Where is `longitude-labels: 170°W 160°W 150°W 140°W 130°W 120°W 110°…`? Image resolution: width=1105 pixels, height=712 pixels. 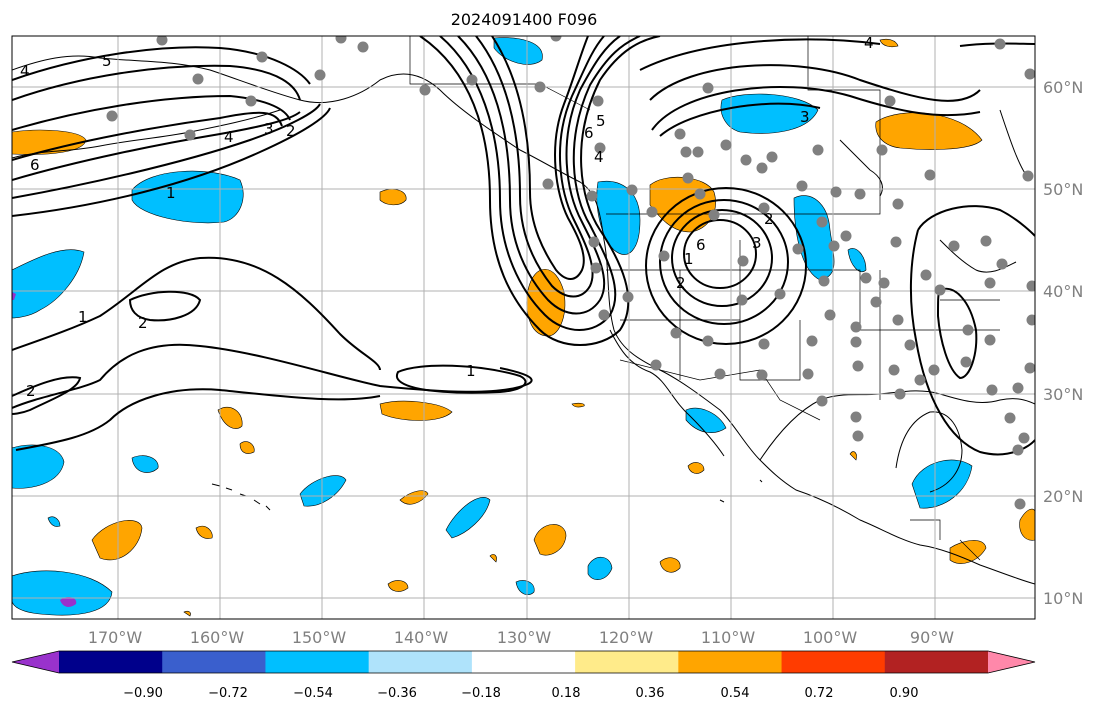 longitude-labels: 170°W 160°W 150°W 140°W 130°W 120°W 110°… is located at coordinates (521, 637).